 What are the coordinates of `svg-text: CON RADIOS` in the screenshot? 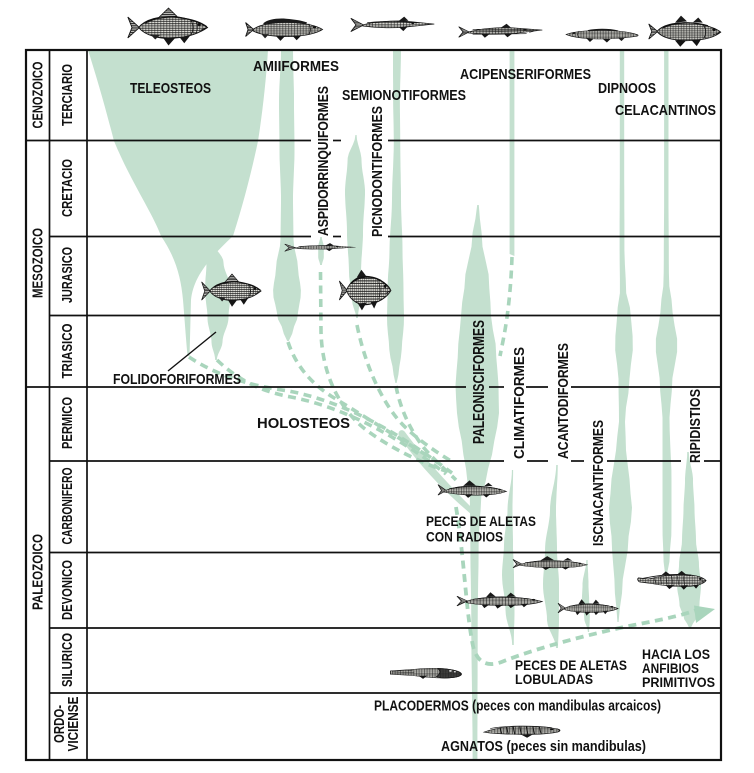 It's located at (464, 537).